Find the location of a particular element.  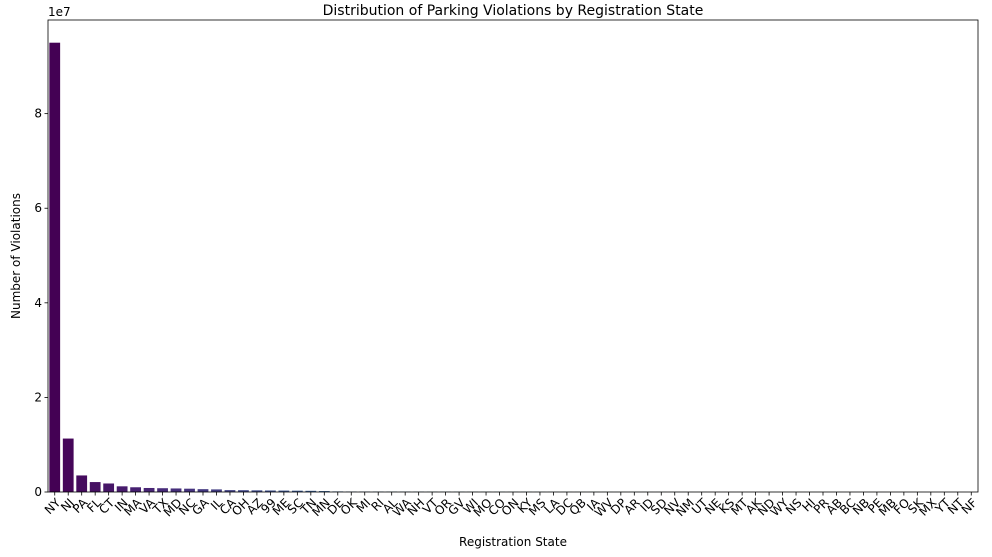

bar-ca is located at coordinates (230, 491).